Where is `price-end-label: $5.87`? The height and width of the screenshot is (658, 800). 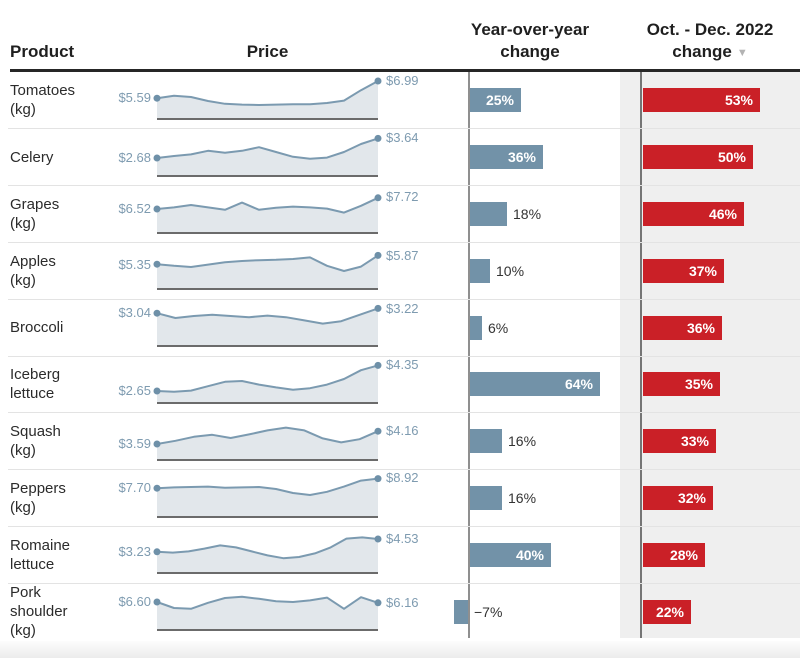
price-end-label: $5.87 is located at coordinates (402, 255).